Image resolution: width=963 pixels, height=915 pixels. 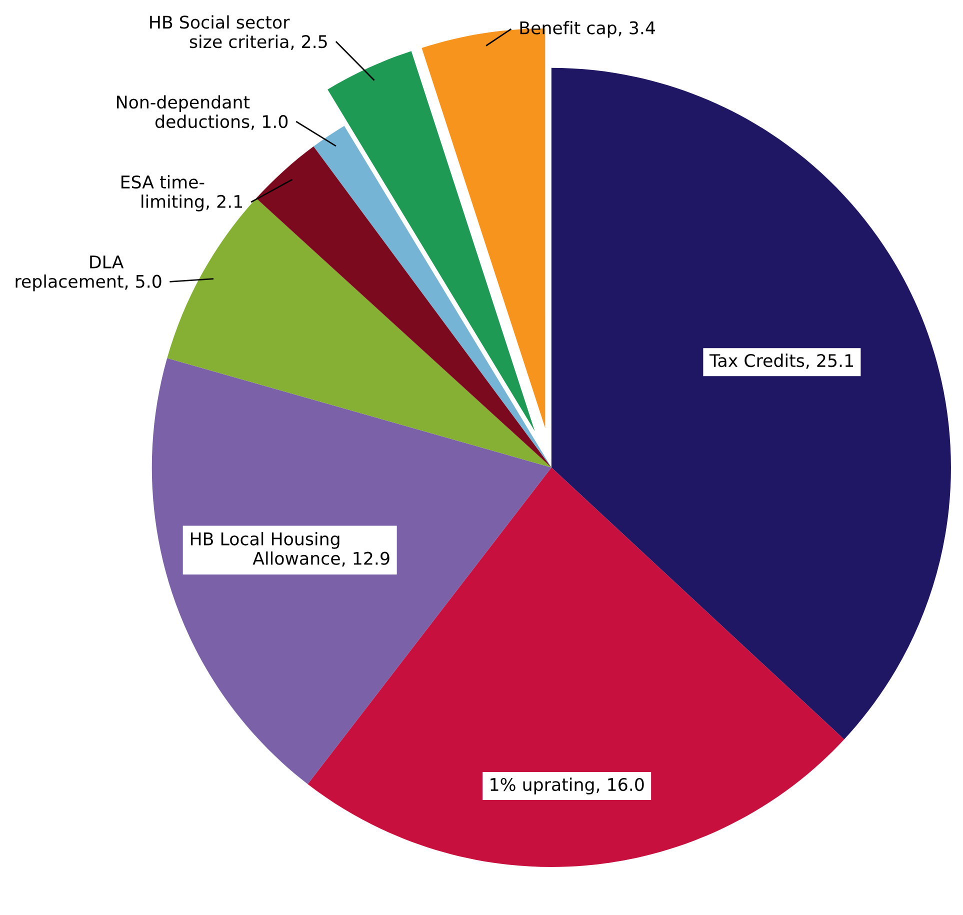 I want to click on data-label: , 3.4, so click(x=637, y=28).